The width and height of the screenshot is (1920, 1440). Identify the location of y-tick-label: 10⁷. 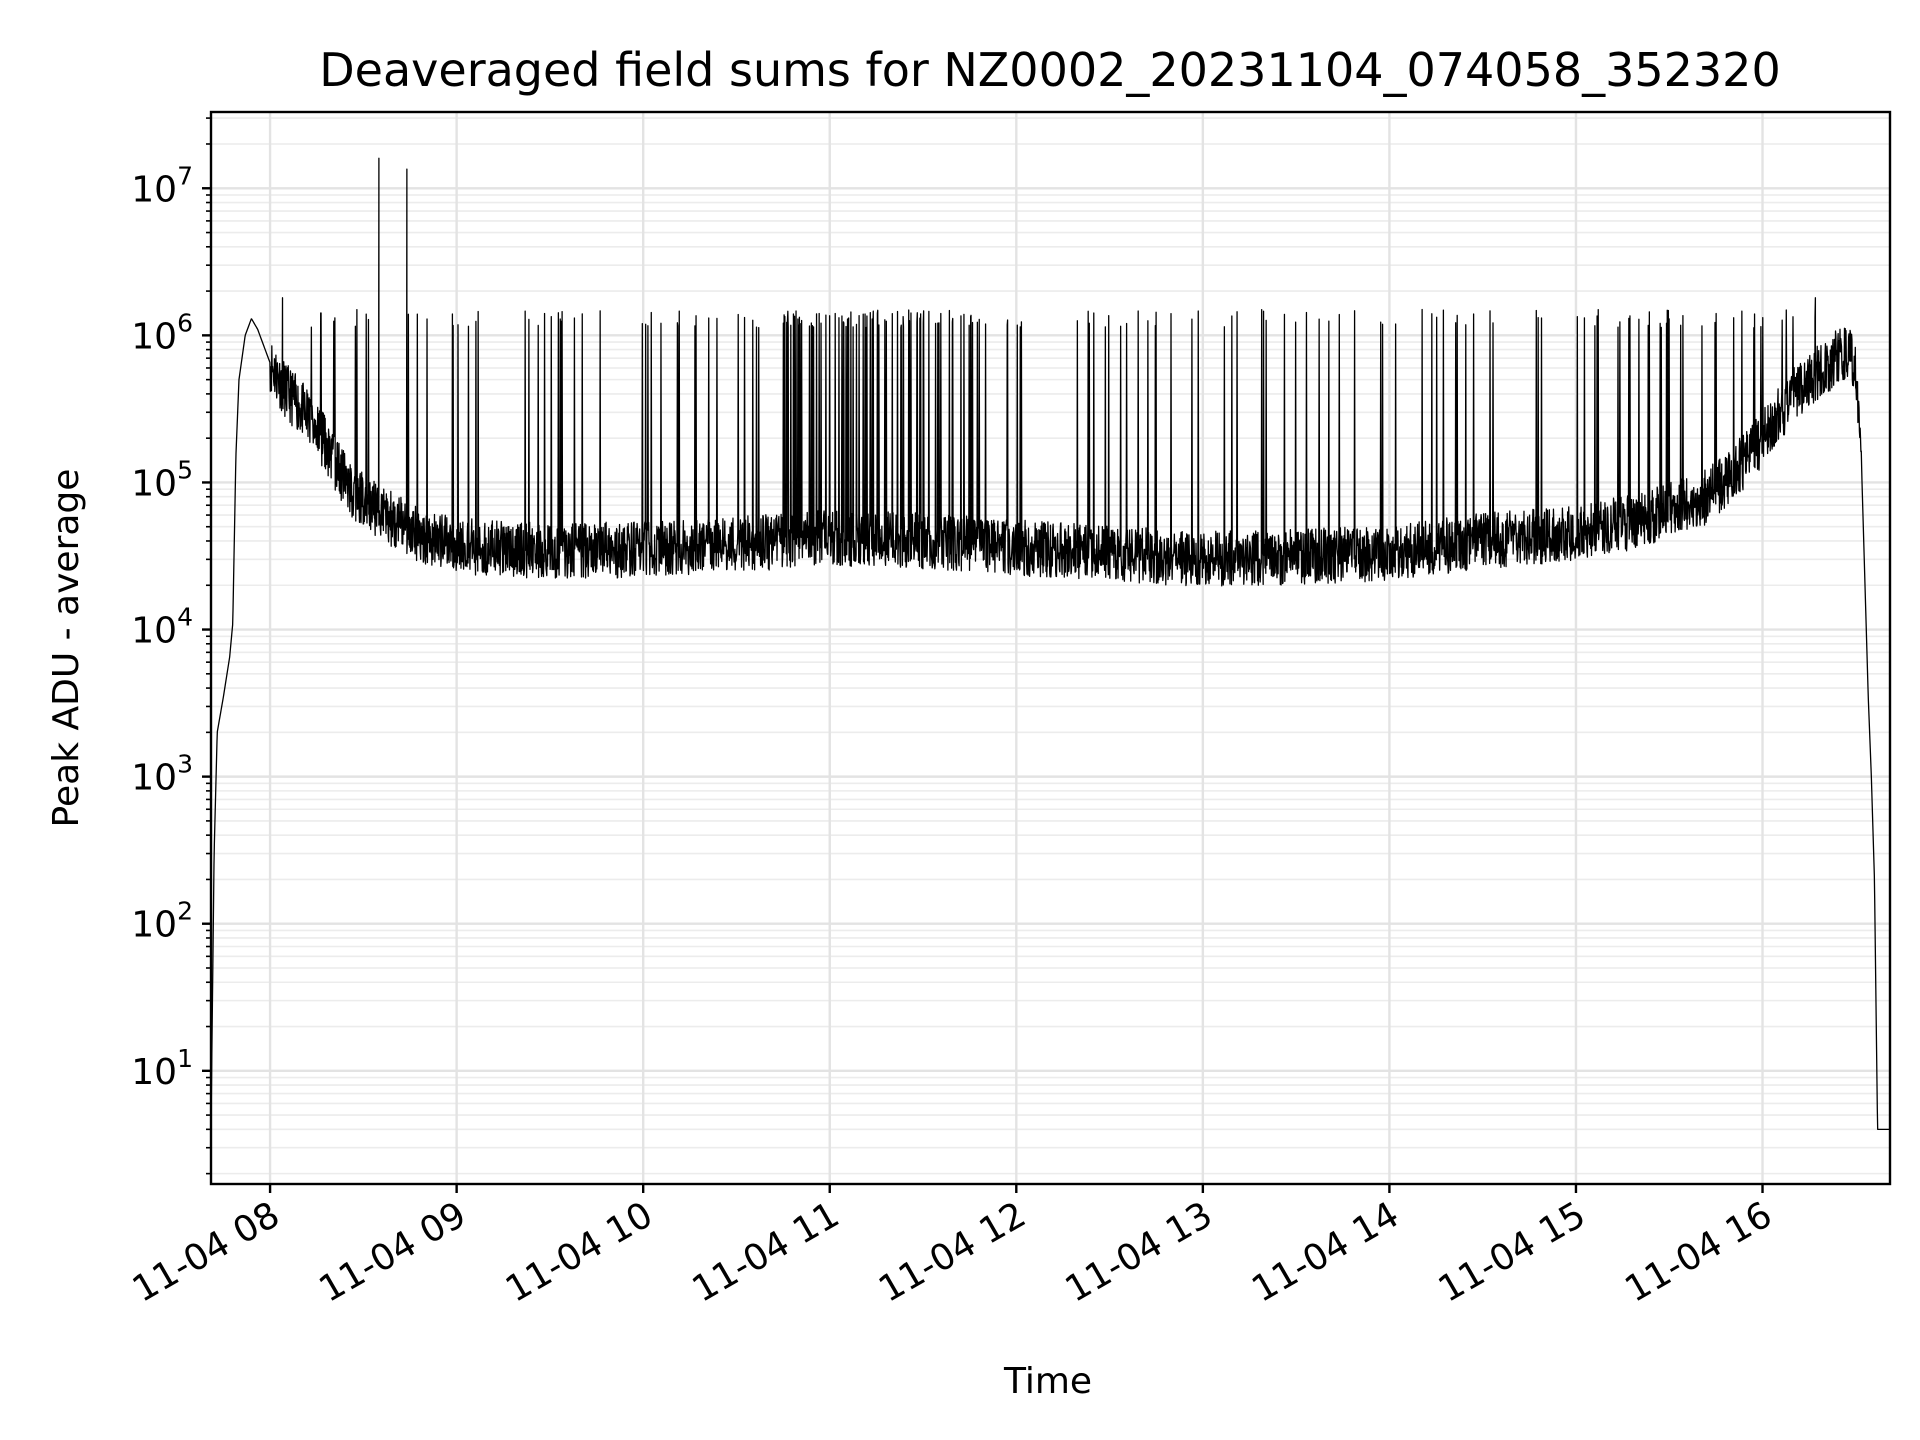
(162, 185).